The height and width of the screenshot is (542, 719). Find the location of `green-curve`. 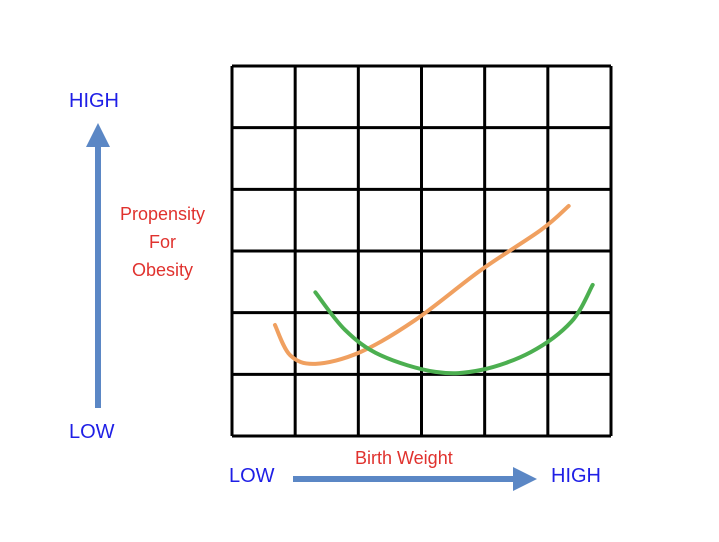

green-curve is located at coordinates (454, 329).